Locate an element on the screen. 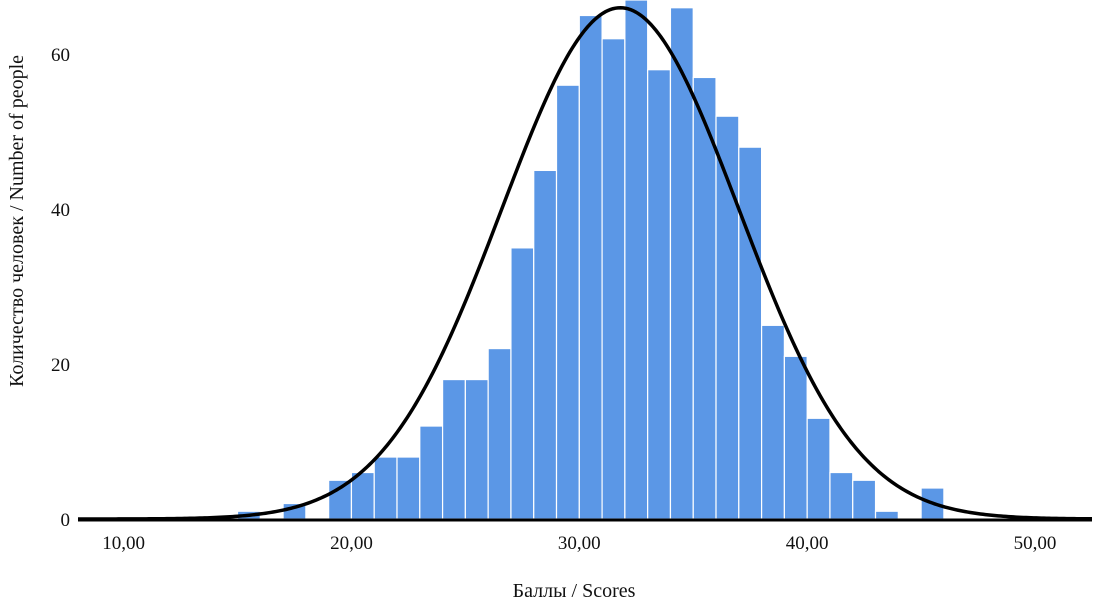 This screenshot has width=1095, height=611. x-tick-label: 30,00 is located at coordinates (579, 543).